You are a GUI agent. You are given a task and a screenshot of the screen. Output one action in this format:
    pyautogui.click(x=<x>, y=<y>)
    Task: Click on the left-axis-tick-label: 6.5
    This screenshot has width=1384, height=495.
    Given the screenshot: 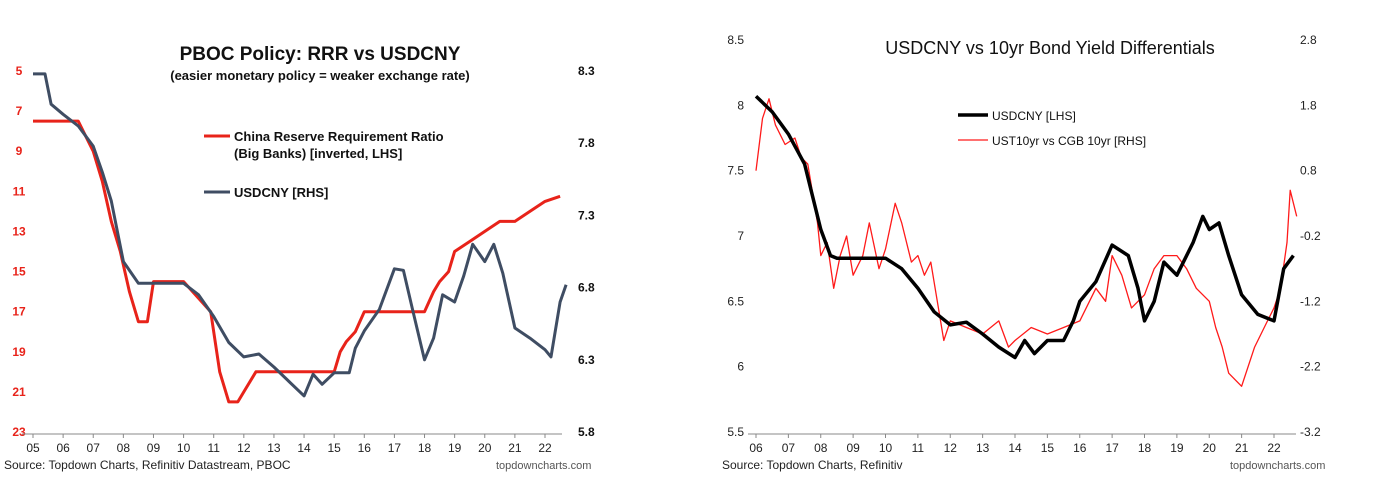 What is the action you would take?
    pyautogui.click(x=735, y=301)
    